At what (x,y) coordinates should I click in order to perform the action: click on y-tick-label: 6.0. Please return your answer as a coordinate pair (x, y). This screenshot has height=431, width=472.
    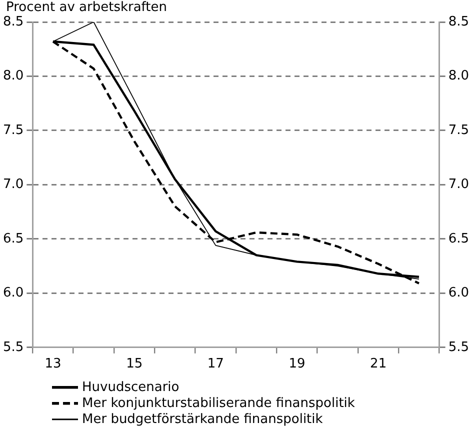
    Looking at the image, I should click on (13, 293).